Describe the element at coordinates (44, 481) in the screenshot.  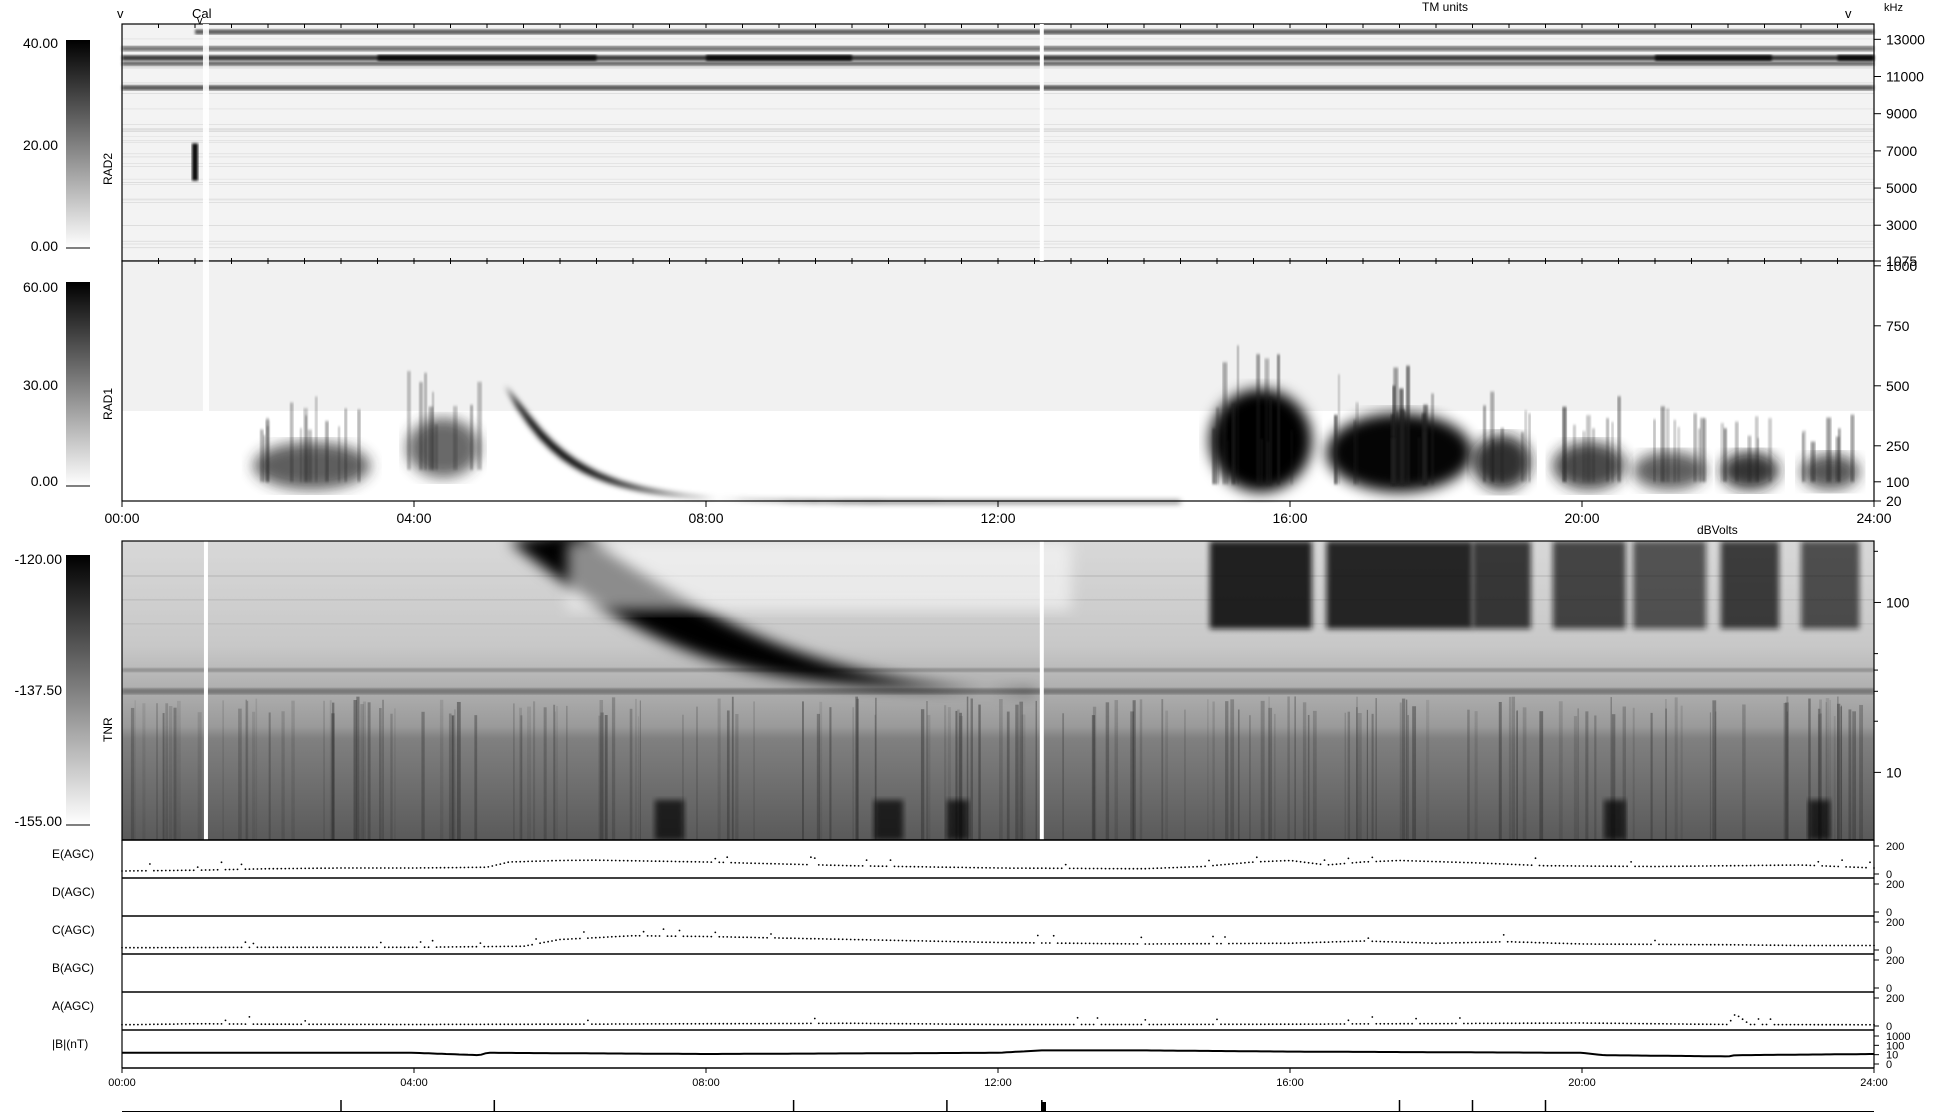
I see `rad1-colorbar-tick-min: 0.00` at that location.